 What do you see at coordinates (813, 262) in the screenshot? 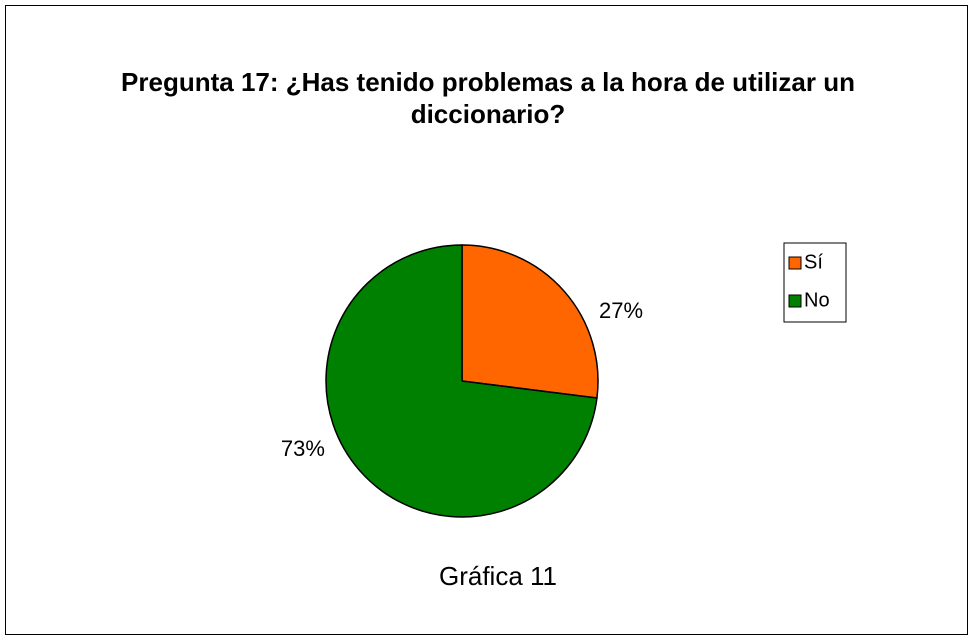
I see `legend-label: Sí` at bounding box center [813, 262].